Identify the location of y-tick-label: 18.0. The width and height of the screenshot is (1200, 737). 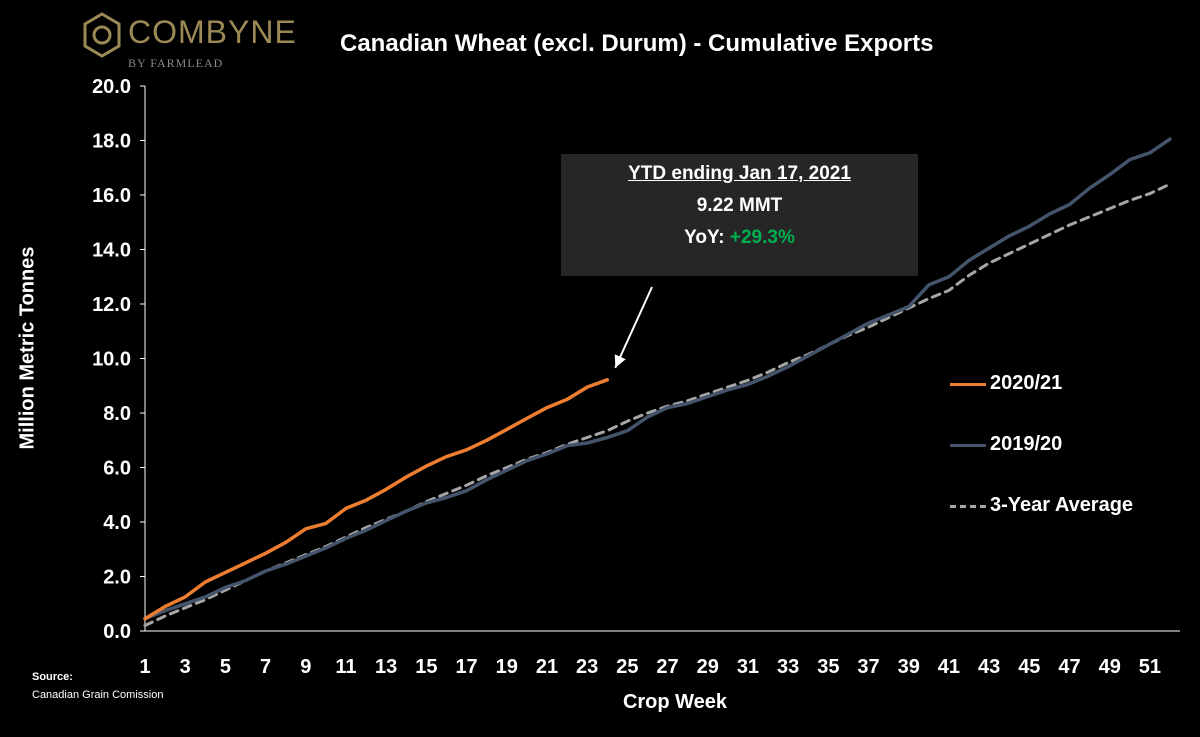
(111, 142).